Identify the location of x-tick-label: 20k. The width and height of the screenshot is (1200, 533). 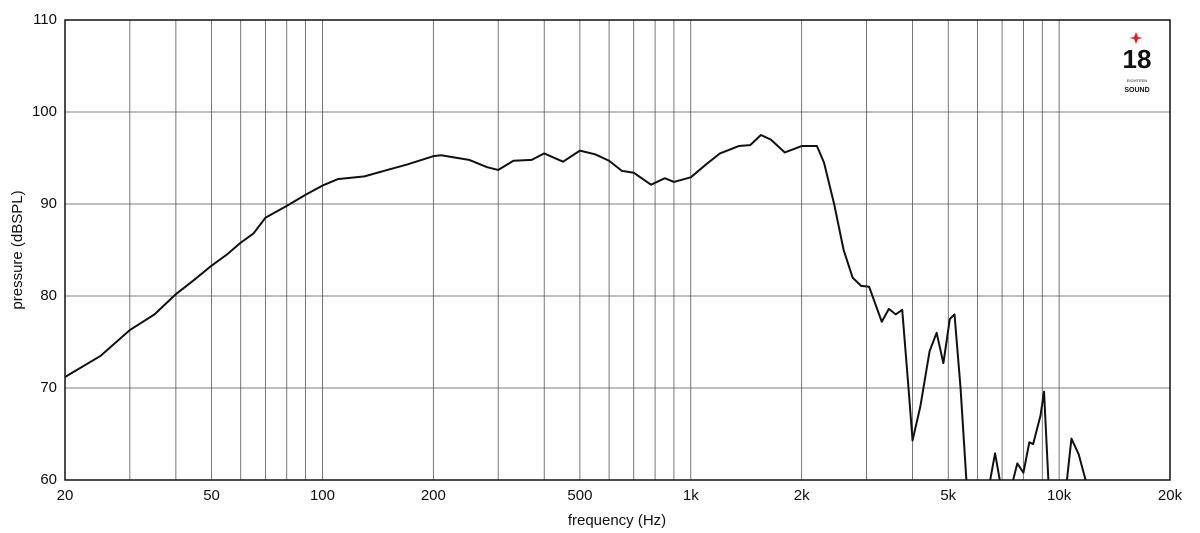
(1170, 495).